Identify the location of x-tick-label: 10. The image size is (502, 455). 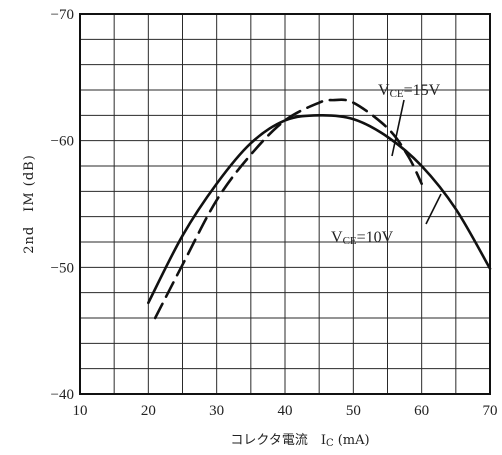
(80, 411).